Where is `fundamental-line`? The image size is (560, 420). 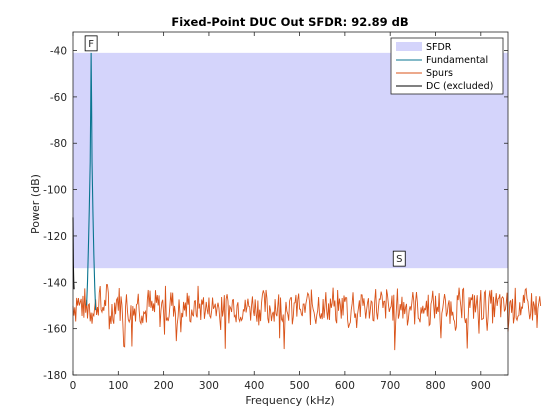
fundamental-line is located at coordinates (91, 181).